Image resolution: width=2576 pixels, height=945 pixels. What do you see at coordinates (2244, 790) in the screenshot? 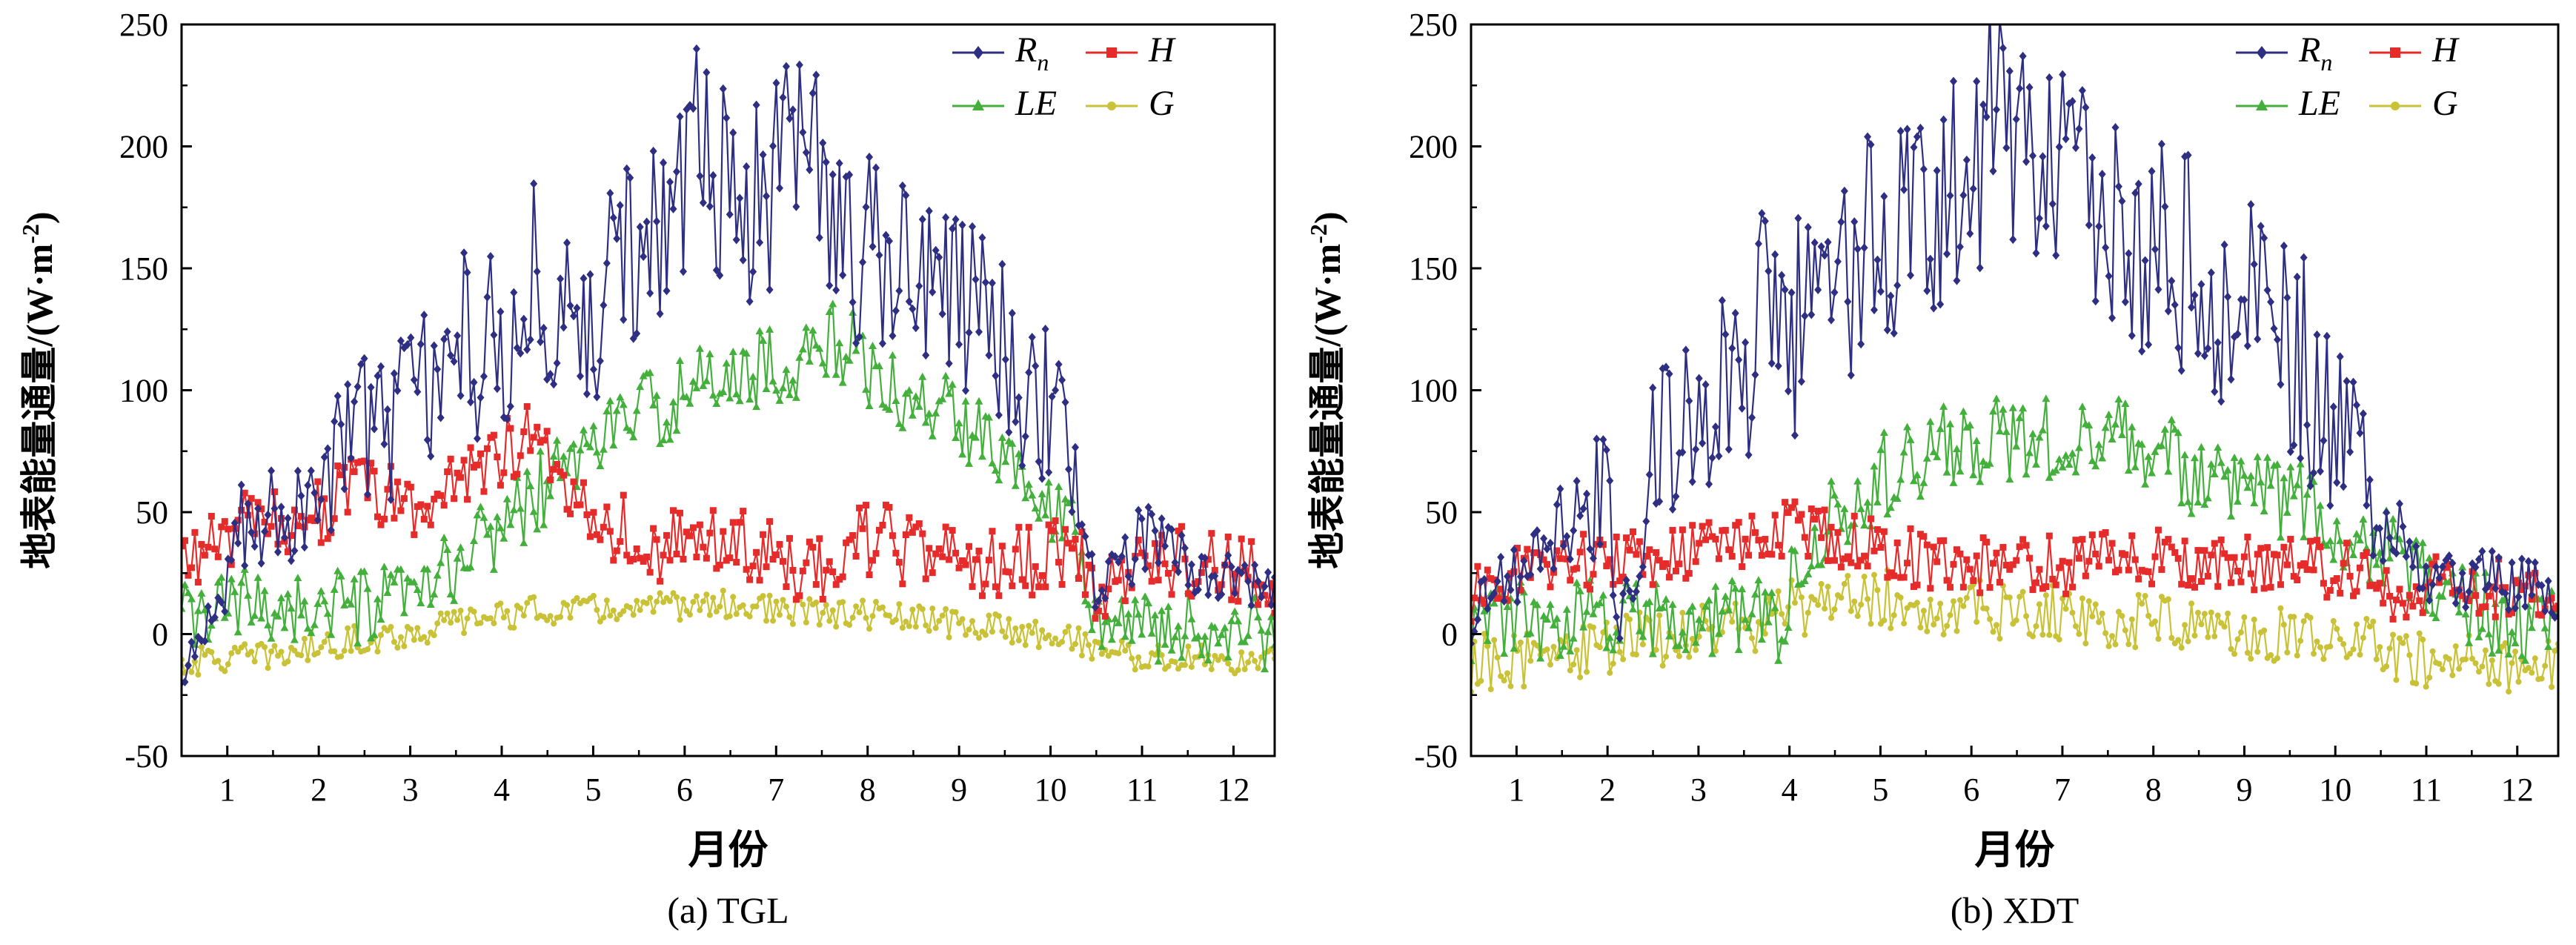
I see `x-tick-label: 9` at bounding box center [2244, 790].